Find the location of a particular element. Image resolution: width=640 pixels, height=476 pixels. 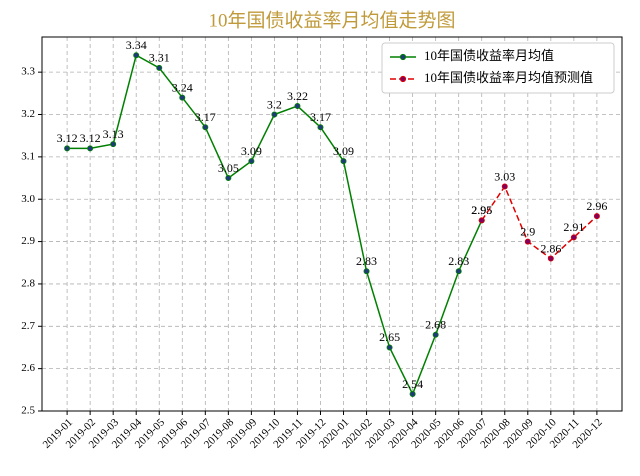

data-label: 2.86 is located at coordinates (550, 248).